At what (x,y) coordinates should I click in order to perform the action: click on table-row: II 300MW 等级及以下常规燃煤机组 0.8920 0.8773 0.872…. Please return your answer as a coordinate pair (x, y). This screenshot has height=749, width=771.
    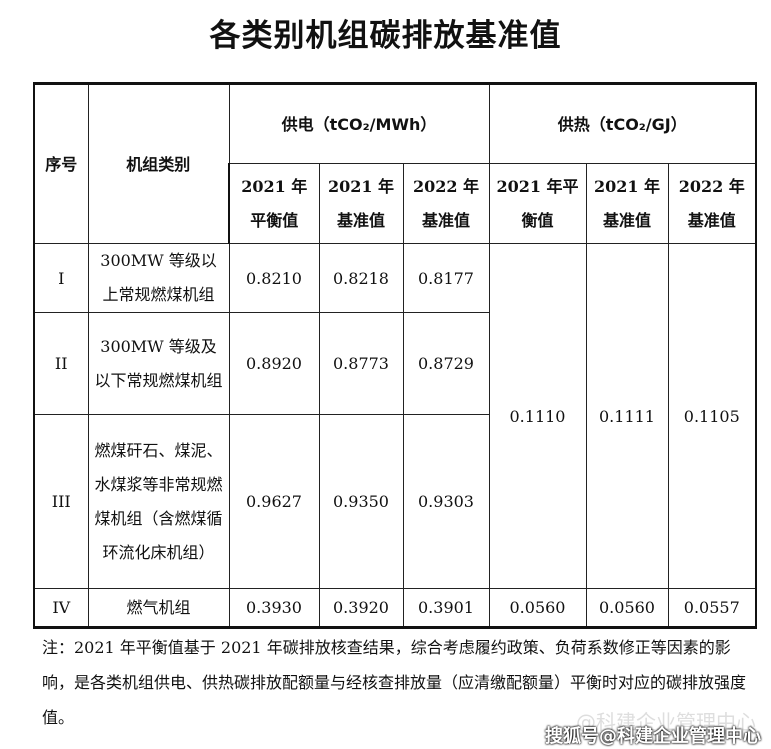
    Looking at the image, I should click on (394, 363).